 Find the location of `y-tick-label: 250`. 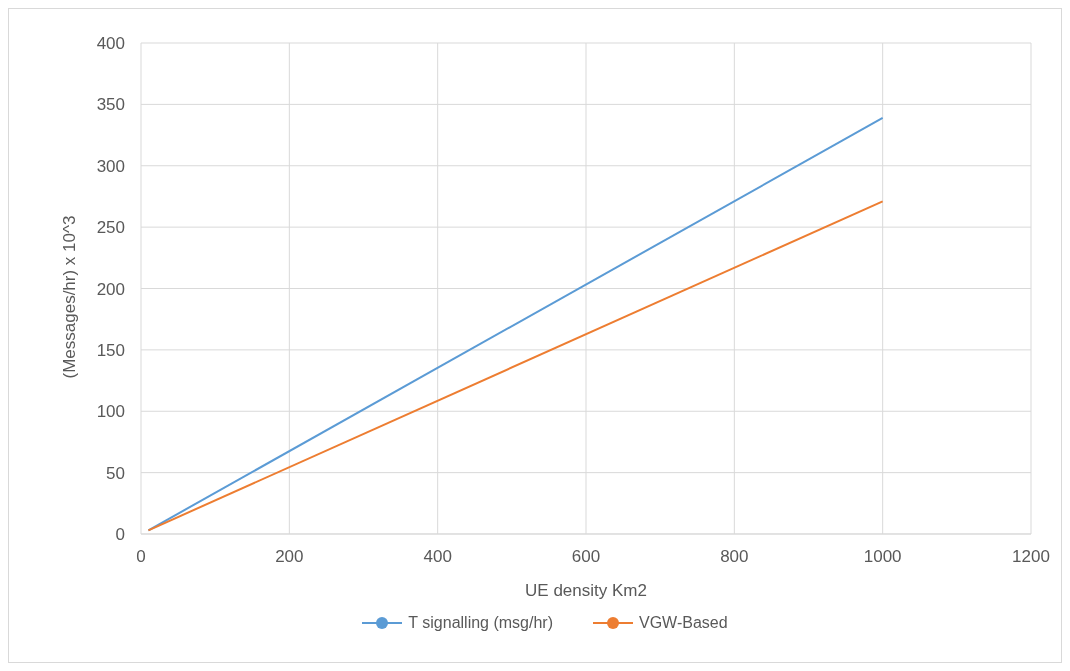

y-tick-label: 250 is located at coordinates (110, 228).